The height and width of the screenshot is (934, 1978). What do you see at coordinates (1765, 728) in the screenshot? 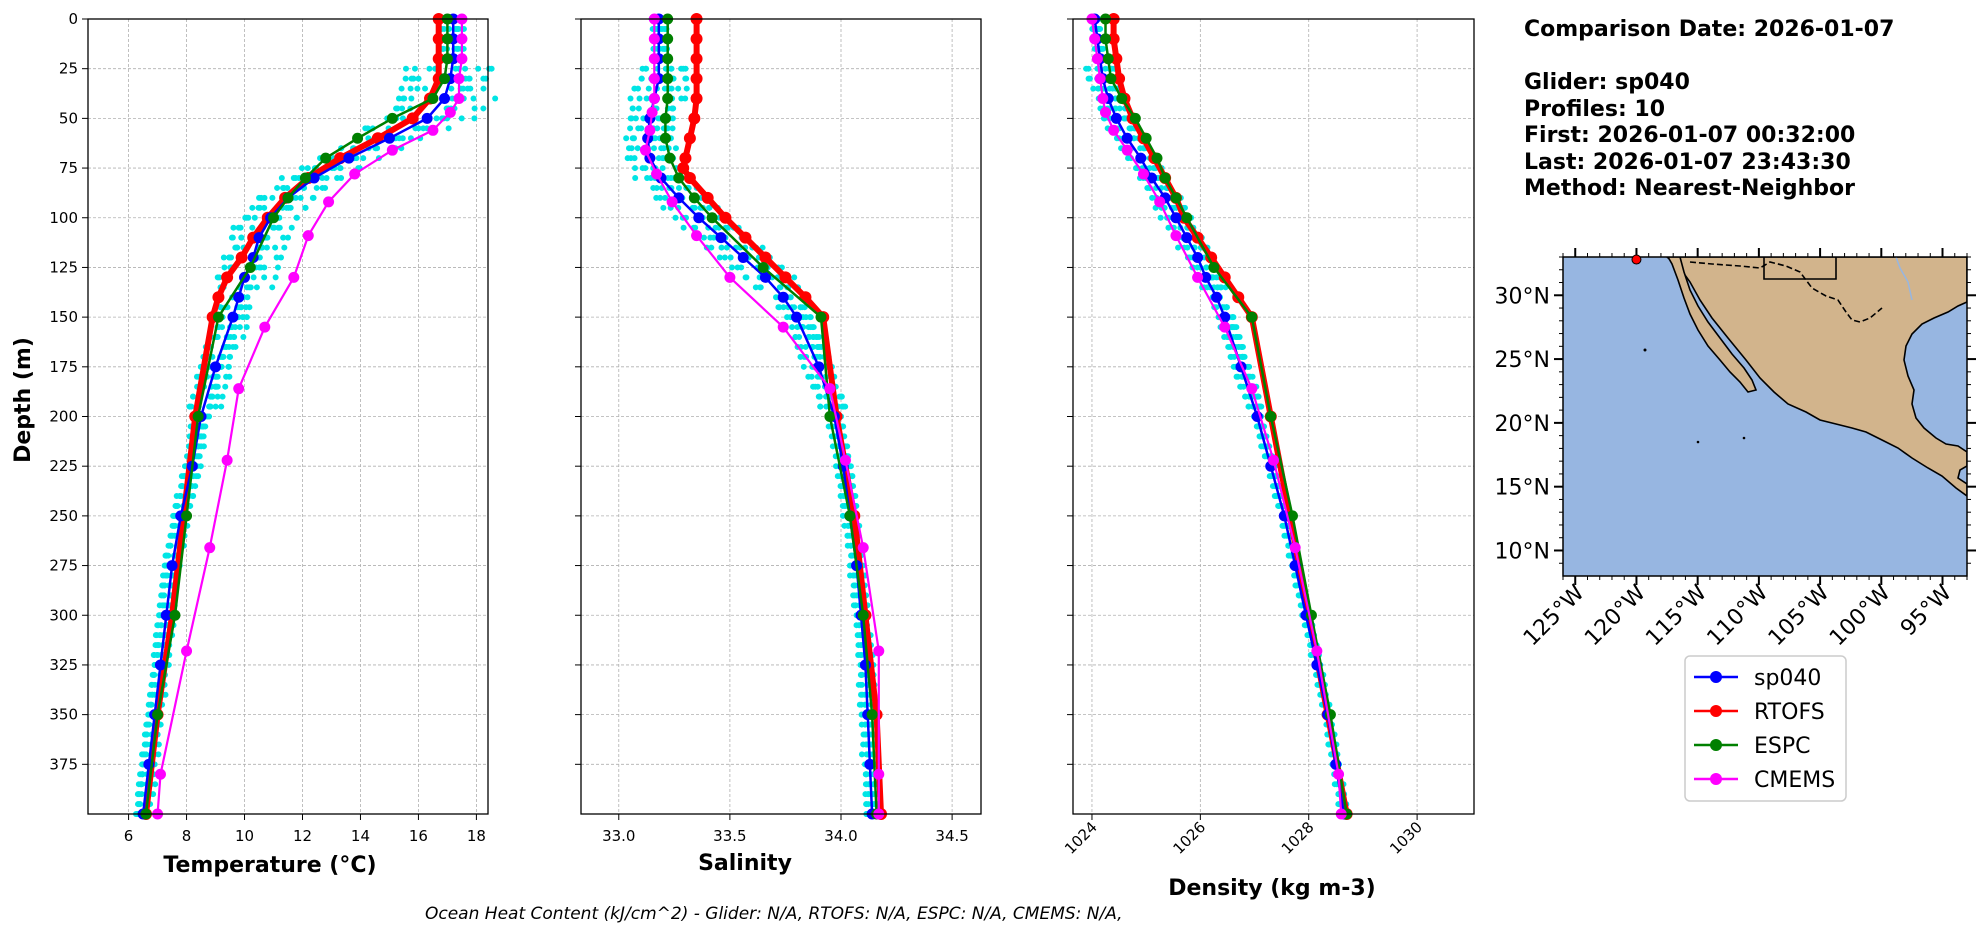
I see `legend-frame` at bounding box center [1765, 728].